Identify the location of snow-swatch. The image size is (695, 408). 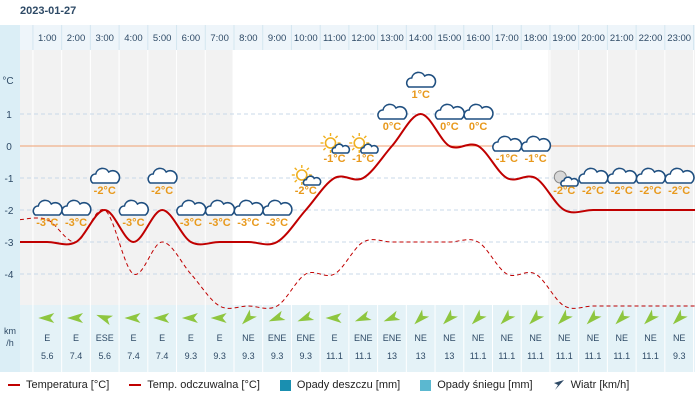
(426, 385).